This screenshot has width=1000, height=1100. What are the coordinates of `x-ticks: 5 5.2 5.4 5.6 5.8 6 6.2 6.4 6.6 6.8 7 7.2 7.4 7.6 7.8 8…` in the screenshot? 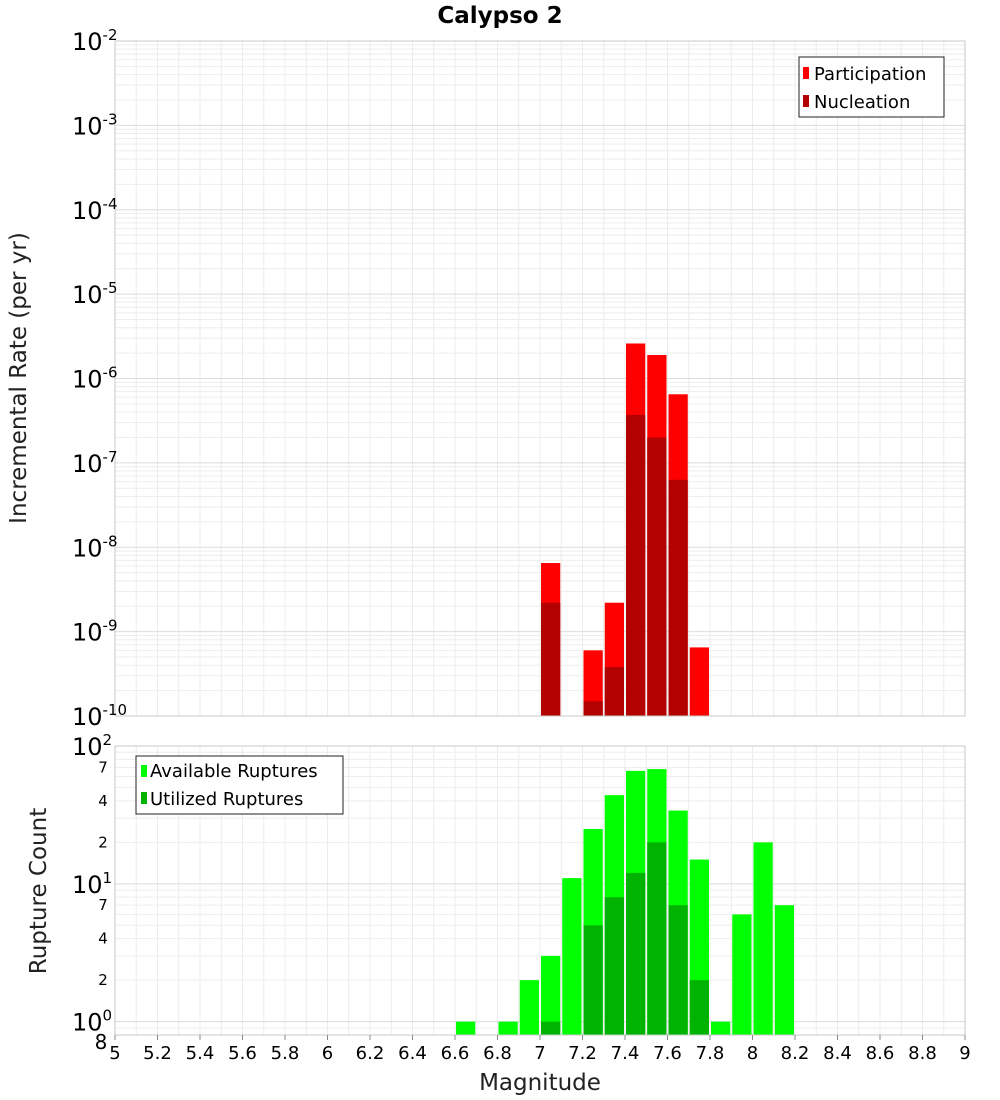 It's located at (540, 1049).